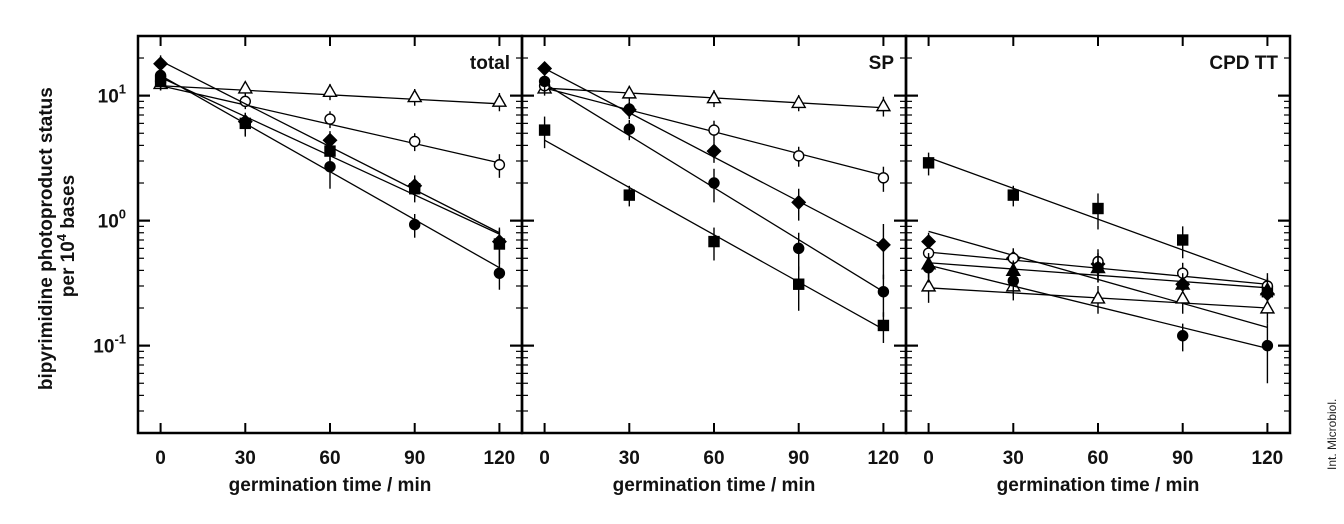 The image size is (1344, 524). What do you see at coordinates (68, 204) in the screenshot?
I see `y-axis-title-suffix: bases` at bounding box center [68, 204].